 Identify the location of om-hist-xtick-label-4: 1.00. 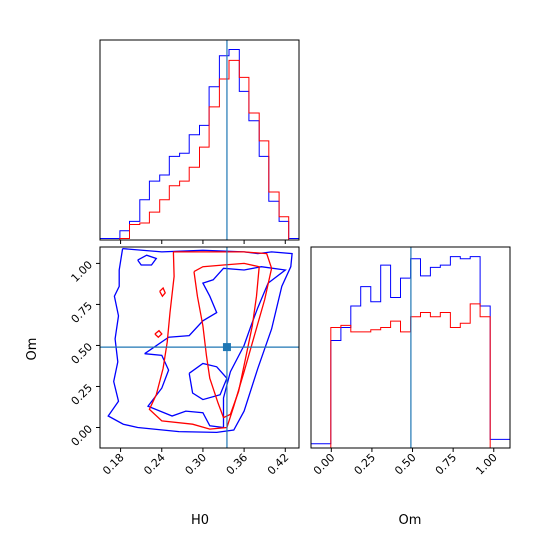
(486, 464).